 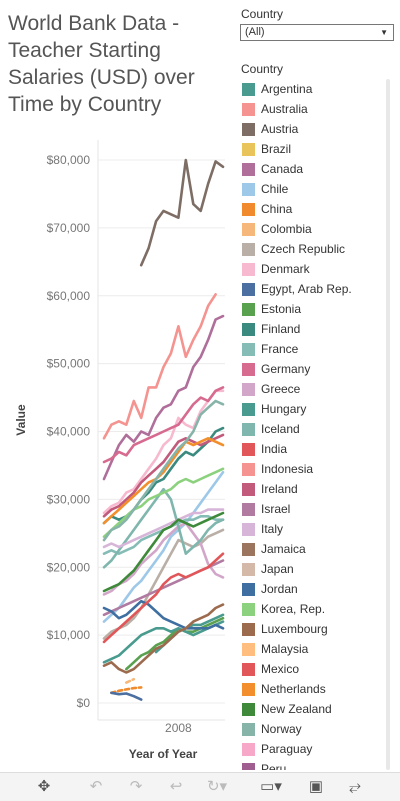 What do you see at coordinates (281, 329) in the screenshot?
I see `legend-label: Finland` at bounding box center [281, 329].